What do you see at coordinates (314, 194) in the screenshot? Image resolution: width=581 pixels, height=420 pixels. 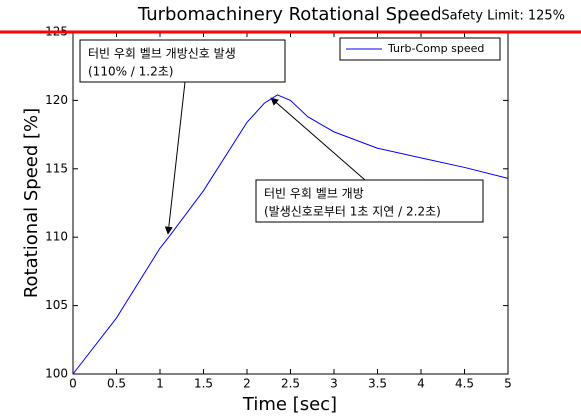 I see `annotation-text: 터빈 우회 벨브 개방` at bounding box center [314, 194].